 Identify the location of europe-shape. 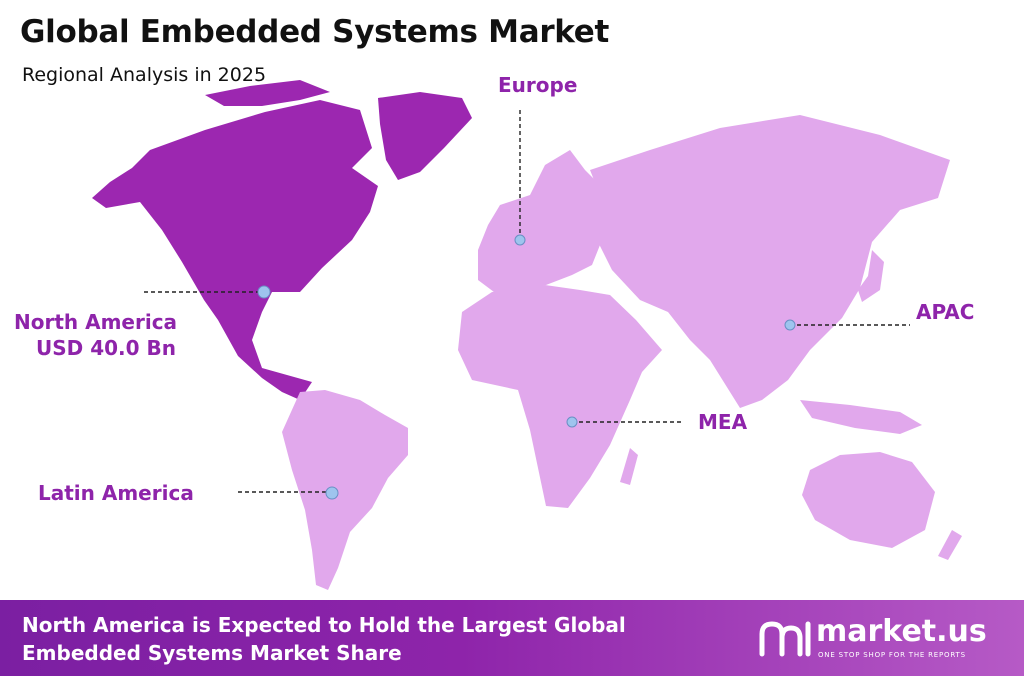
(544, 221).